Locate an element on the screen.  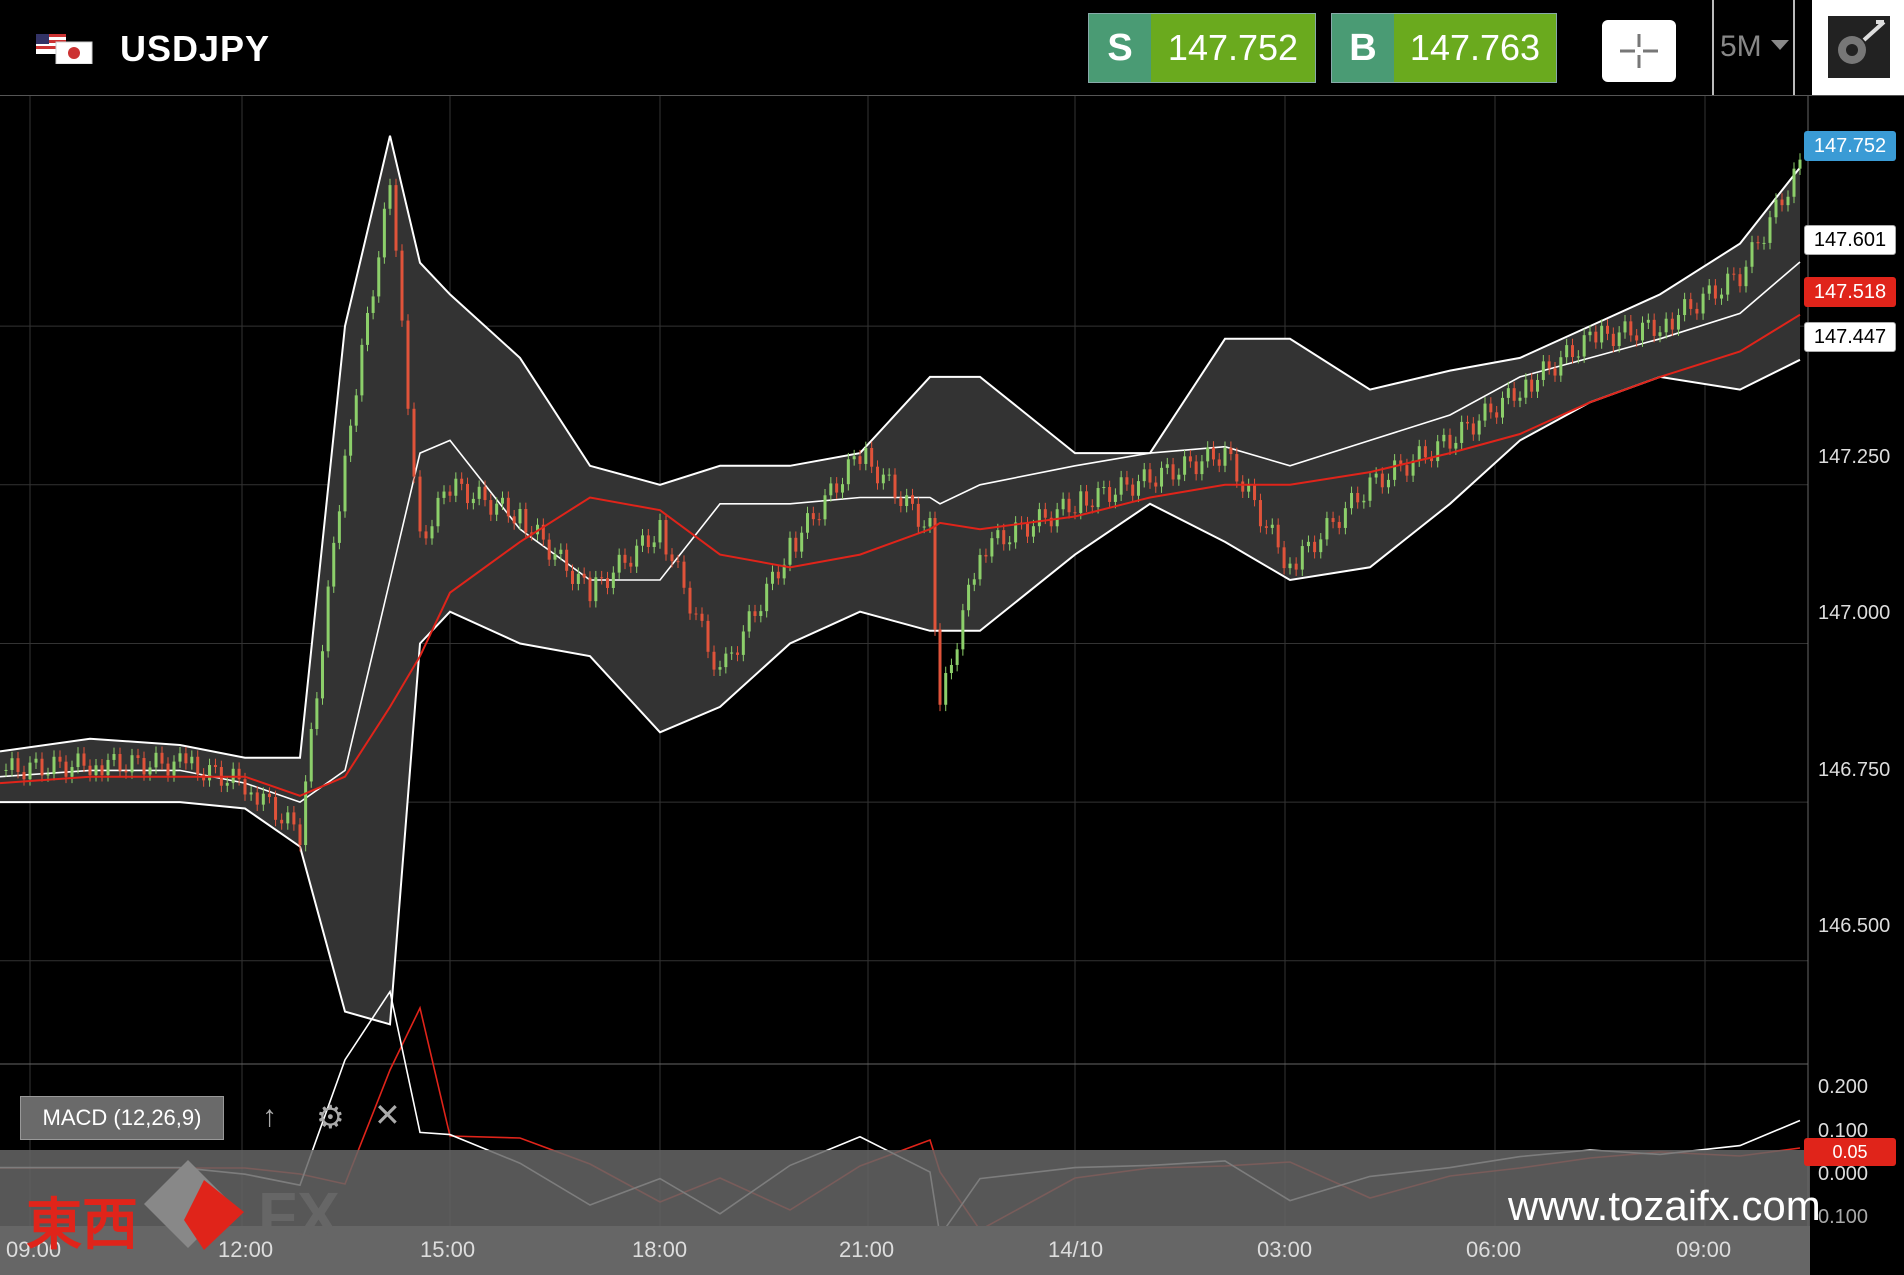
bb-upper-marker: 147.601 is located at coordinates (1850, 240).